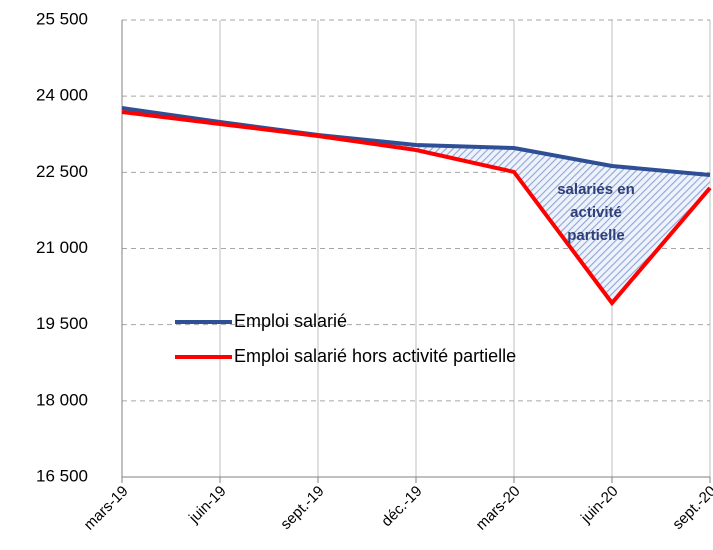 The height and width of the screenshot is (550, 713). What do you see at coordinates (62, 171) in the screenshot?
I see `y-tick-label: 22 500` at bounding box center [62, 171].